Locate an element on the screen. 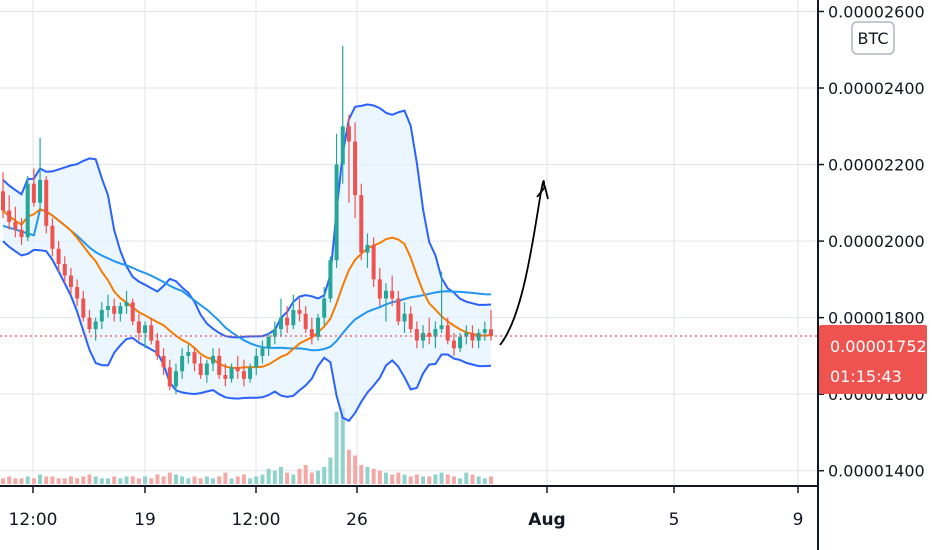 The width and height of the screenshot is (932, 550). x-tick-label: 9 is located at coordinates (798, 520).